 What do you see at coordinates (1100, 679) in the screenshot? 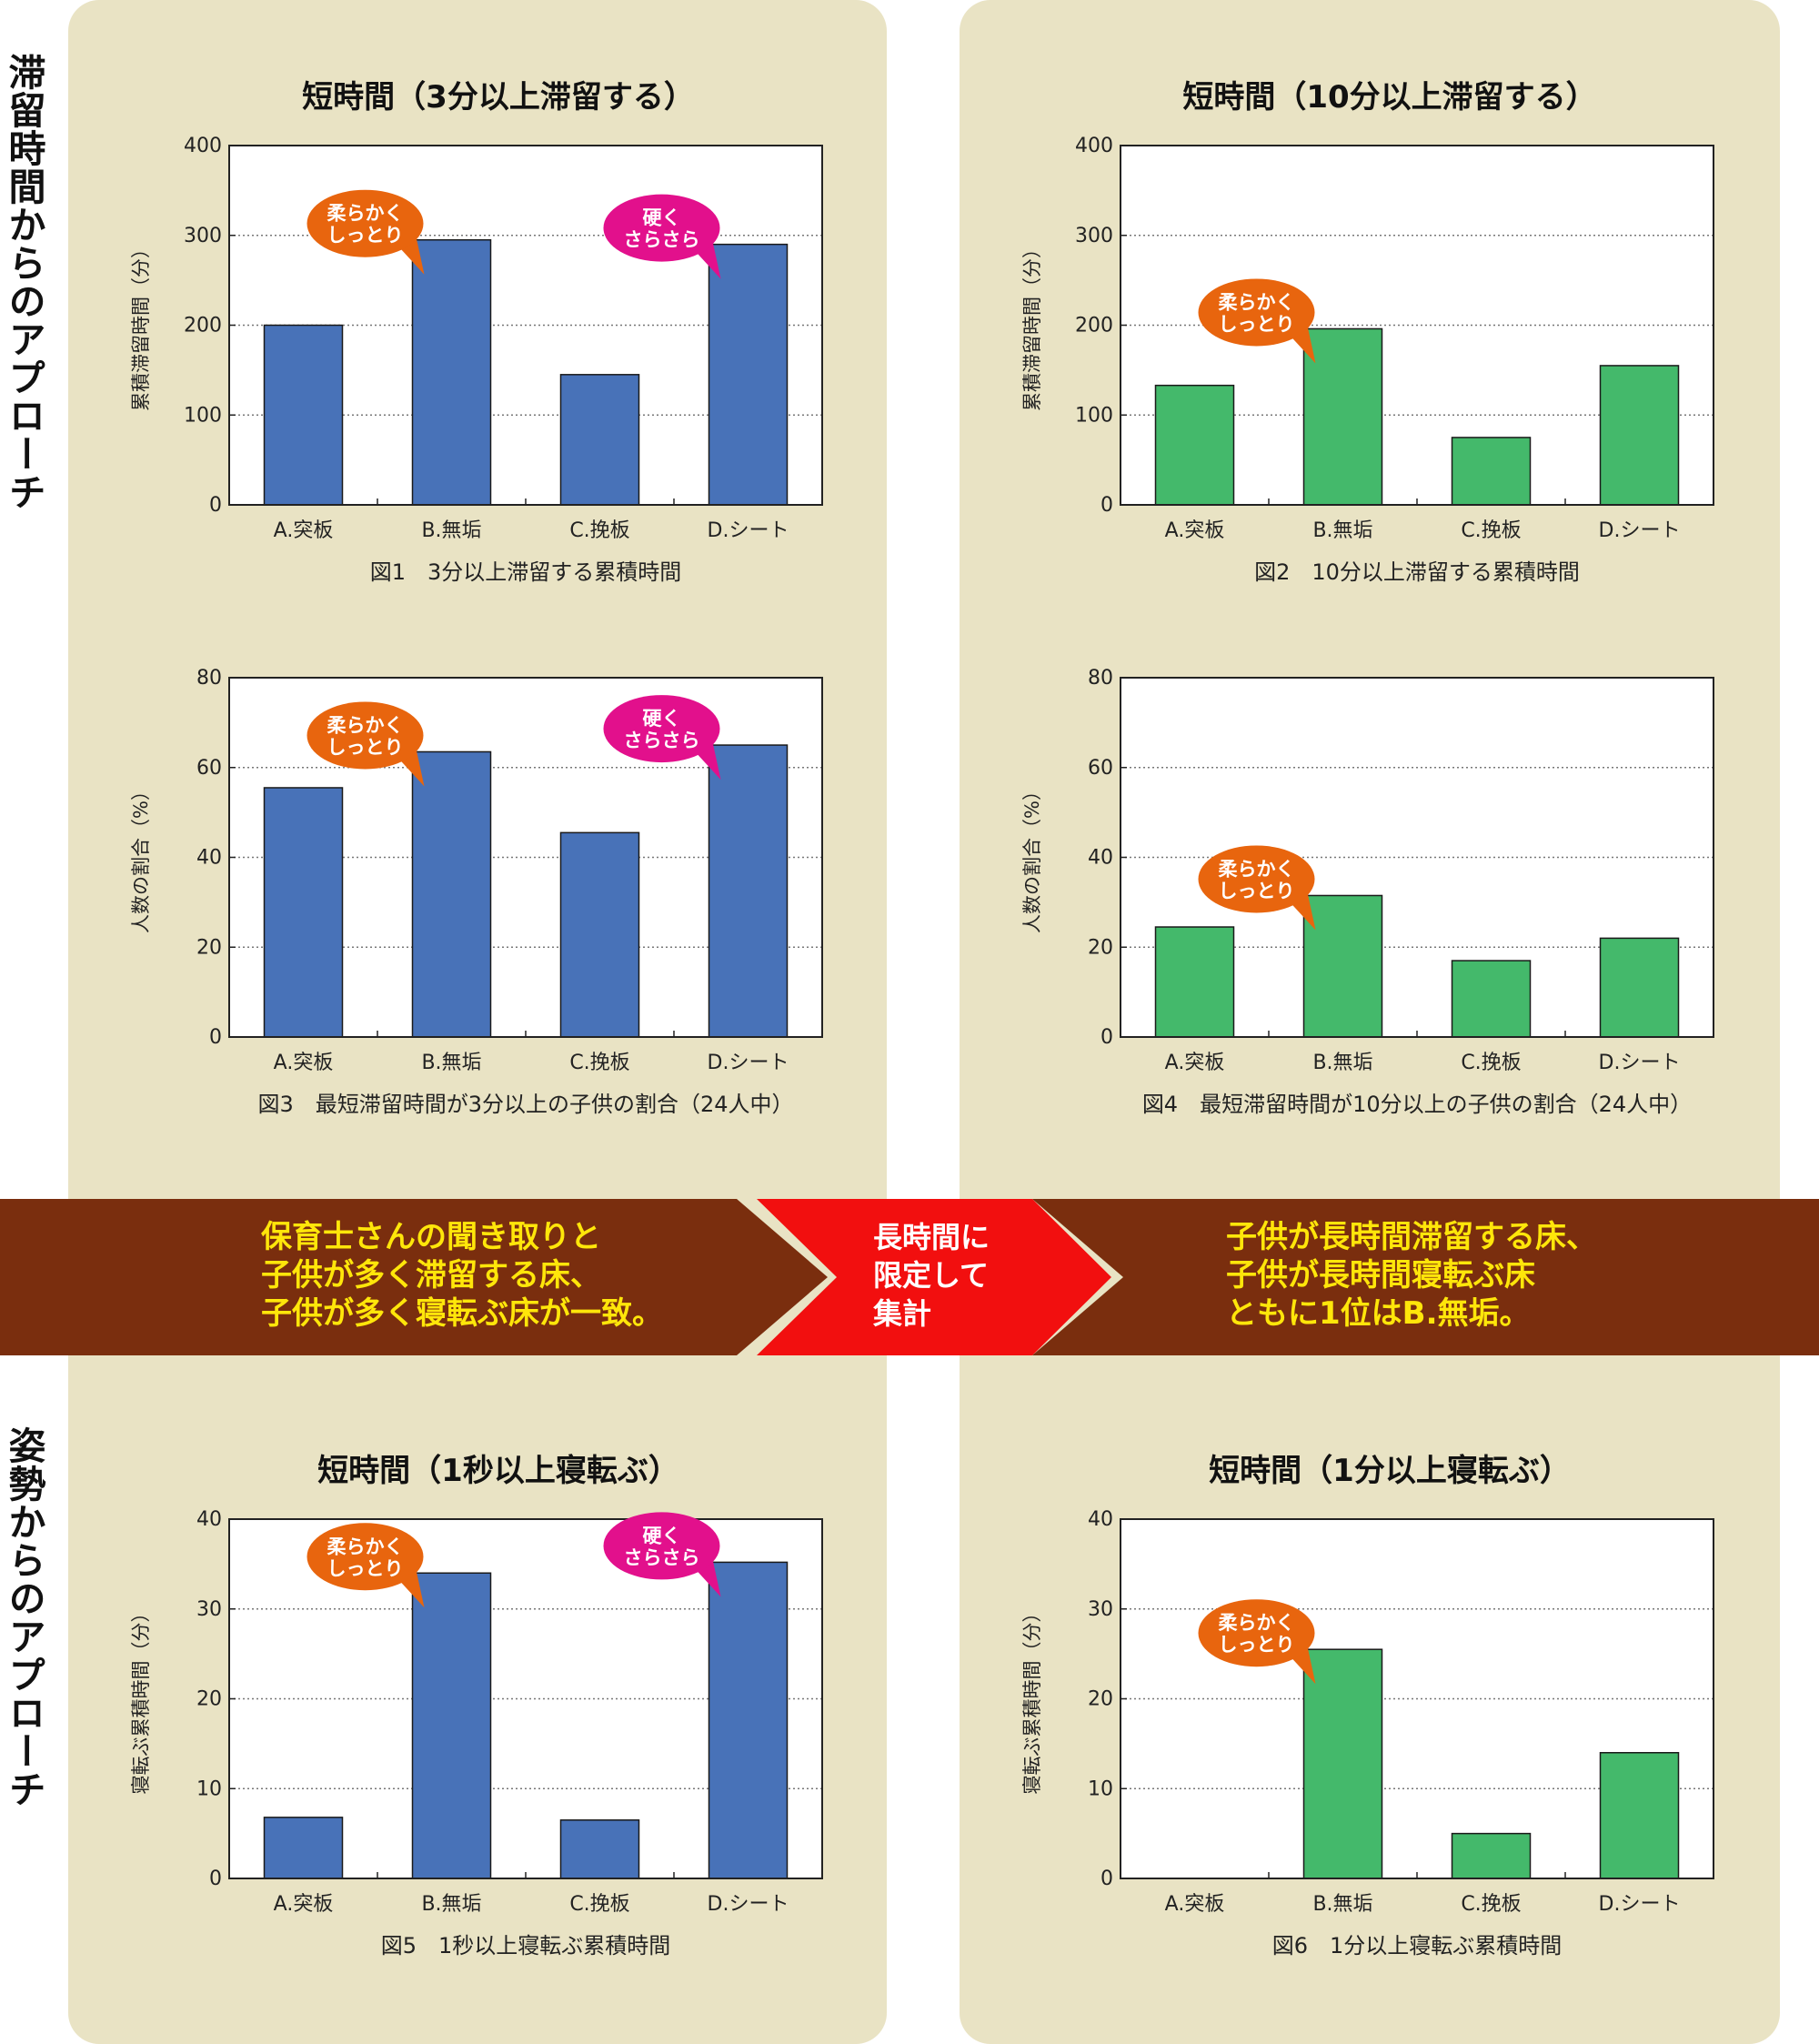
I see `y-tick-label: 80` at bounding box center [1100, 679].